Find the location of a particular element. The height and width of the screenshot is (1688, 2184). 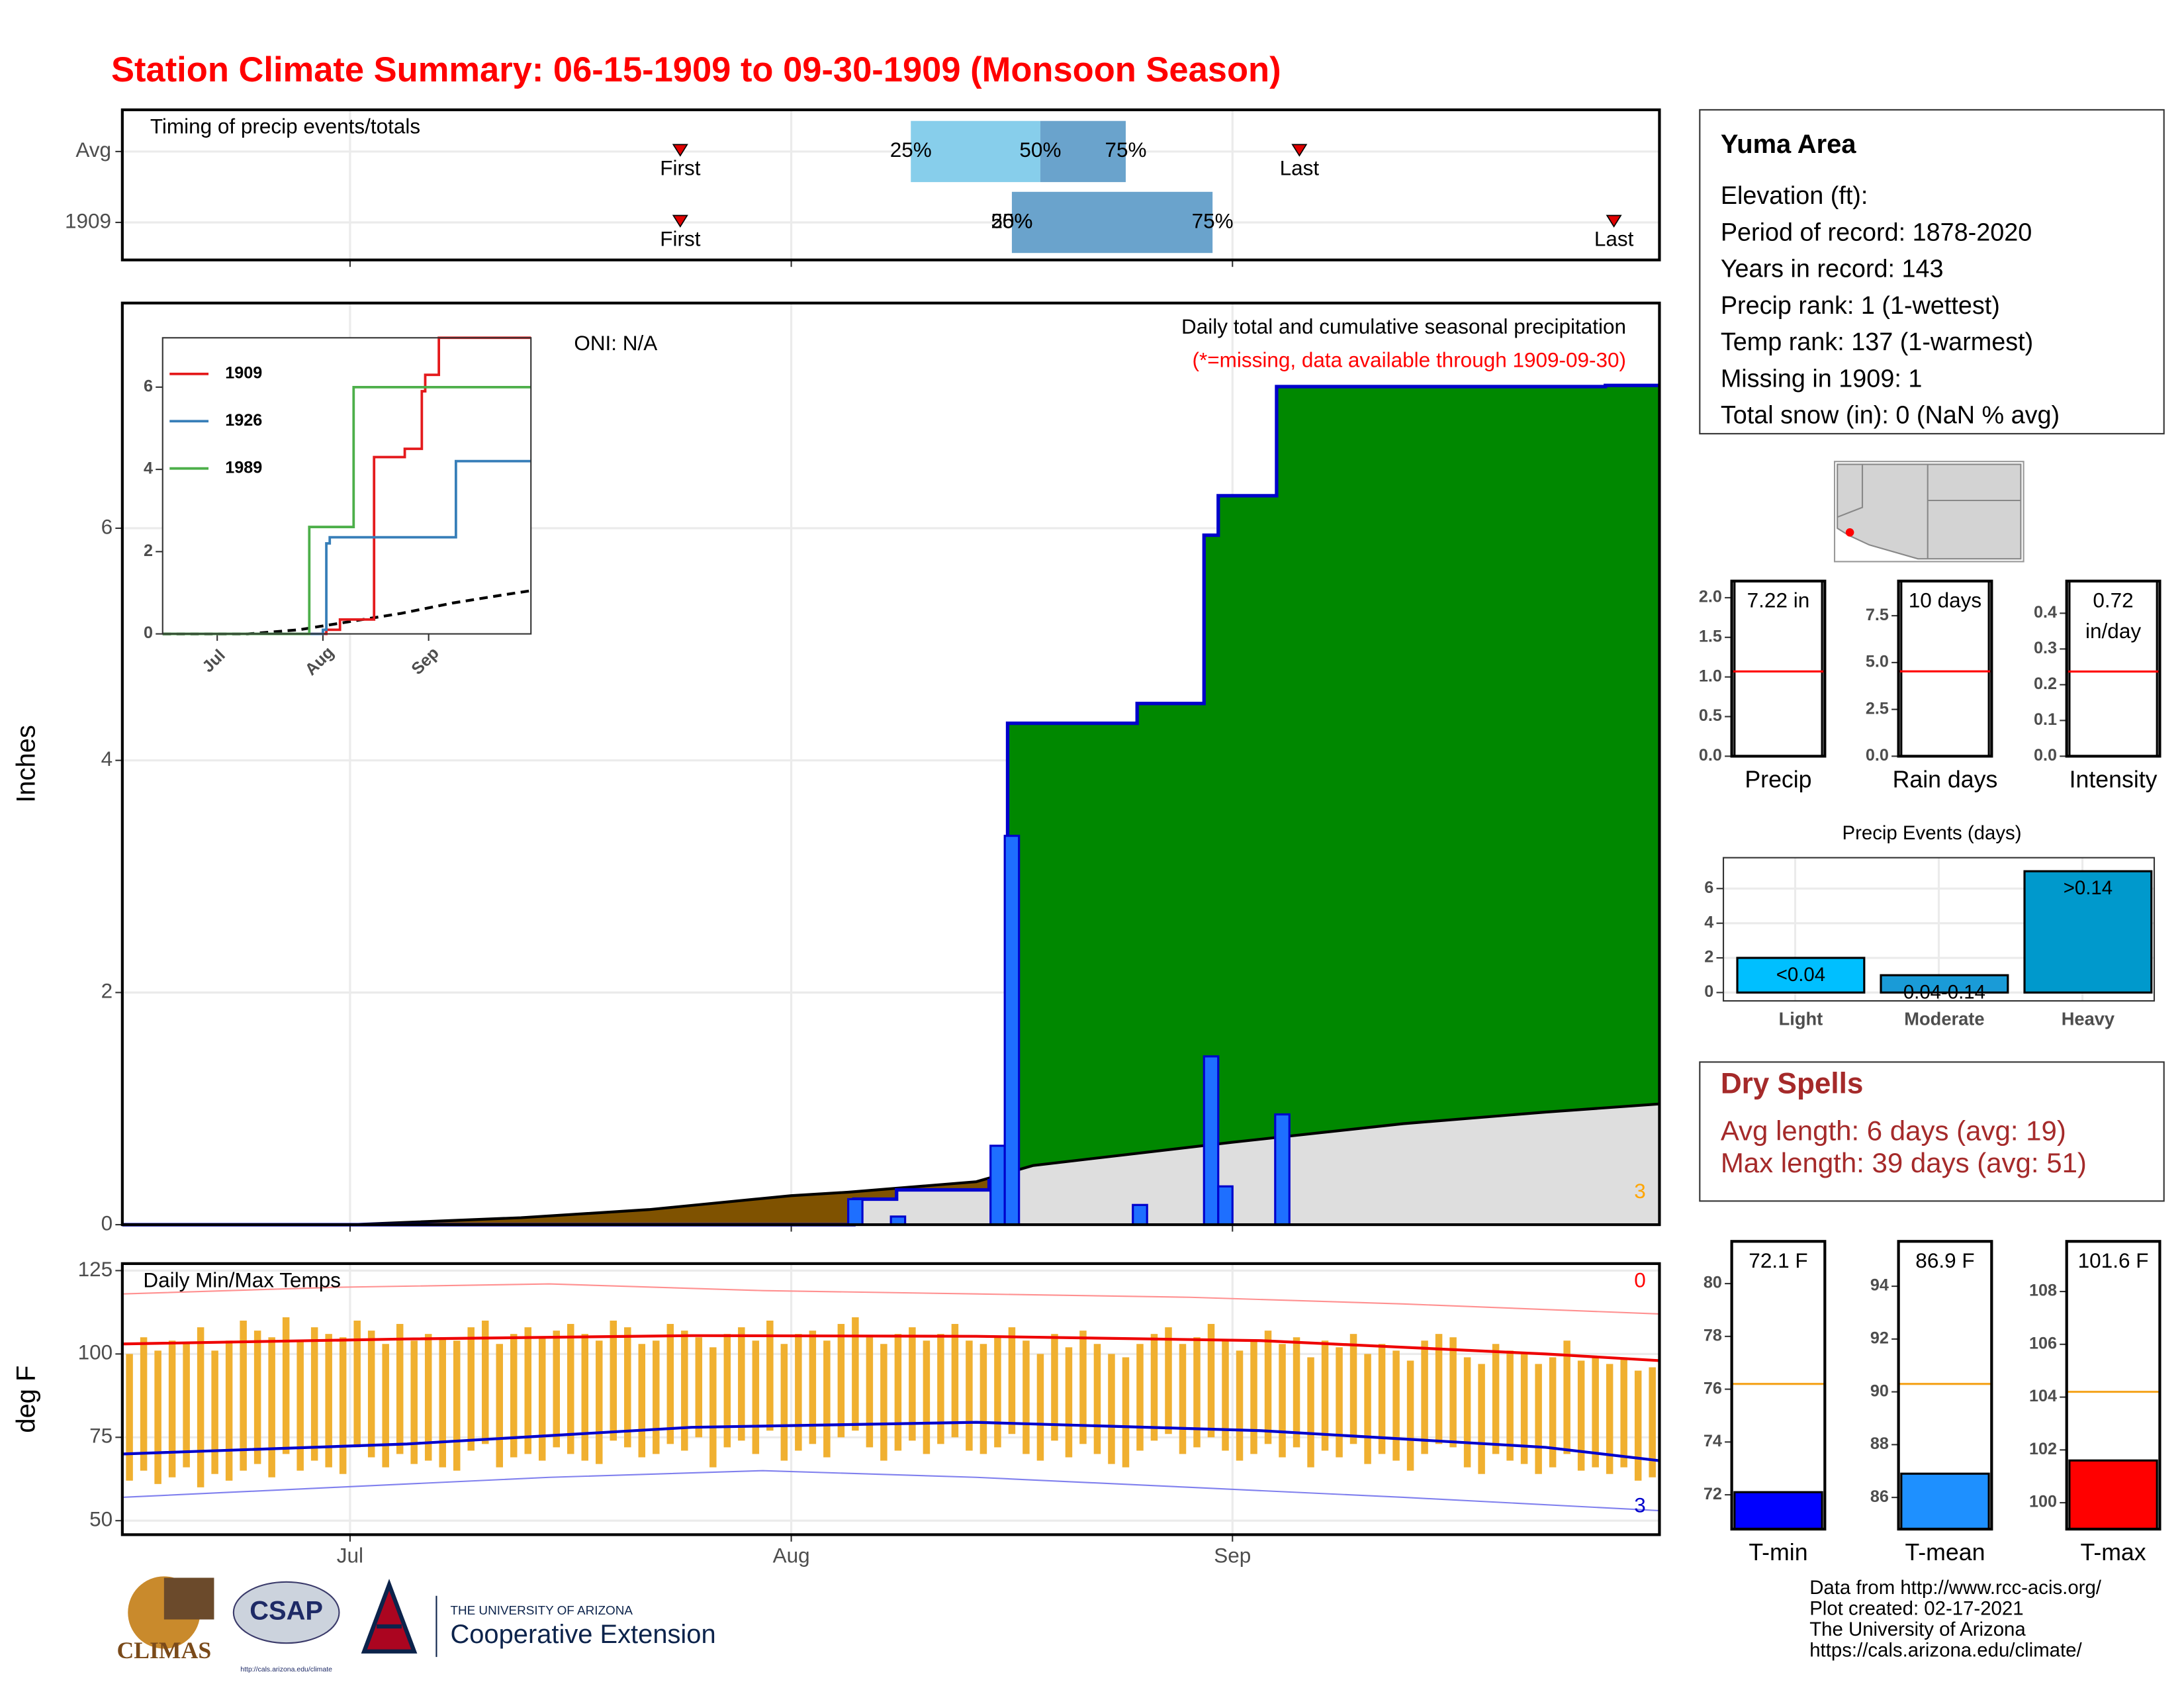

value-label: 72.1 F is located at coordinates (1778, 1261).